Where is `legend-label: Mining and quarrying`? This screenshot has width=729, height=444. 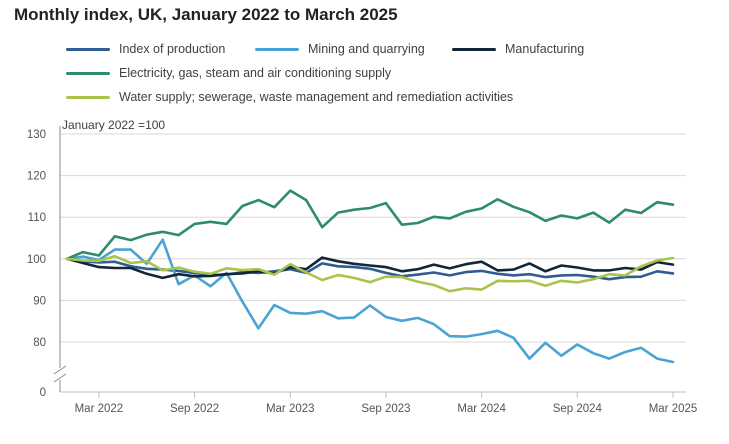
legend-label: Mining and quarrying is located at coordinates (366, 49).